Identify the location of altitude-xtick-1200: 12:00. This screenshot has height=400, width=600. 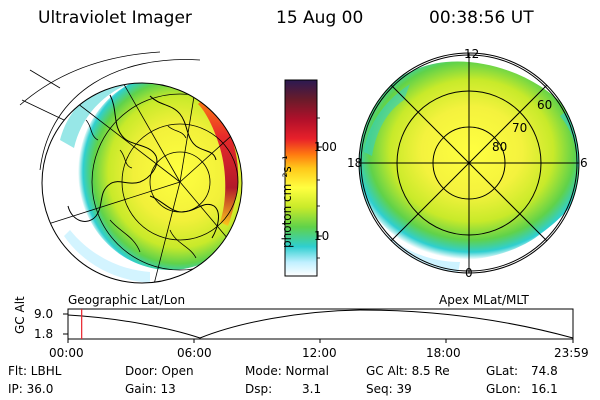
(319, 353).